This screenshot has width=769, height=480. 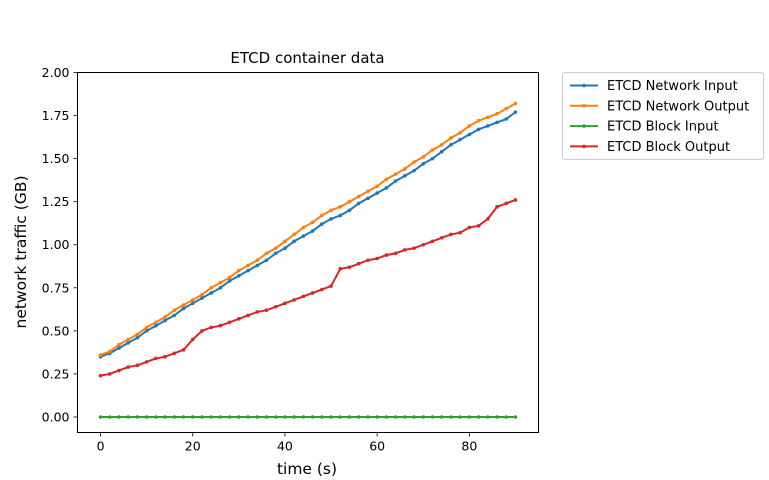 I want to click on y-tick-label: 0.50, so click(x=56, y=330).